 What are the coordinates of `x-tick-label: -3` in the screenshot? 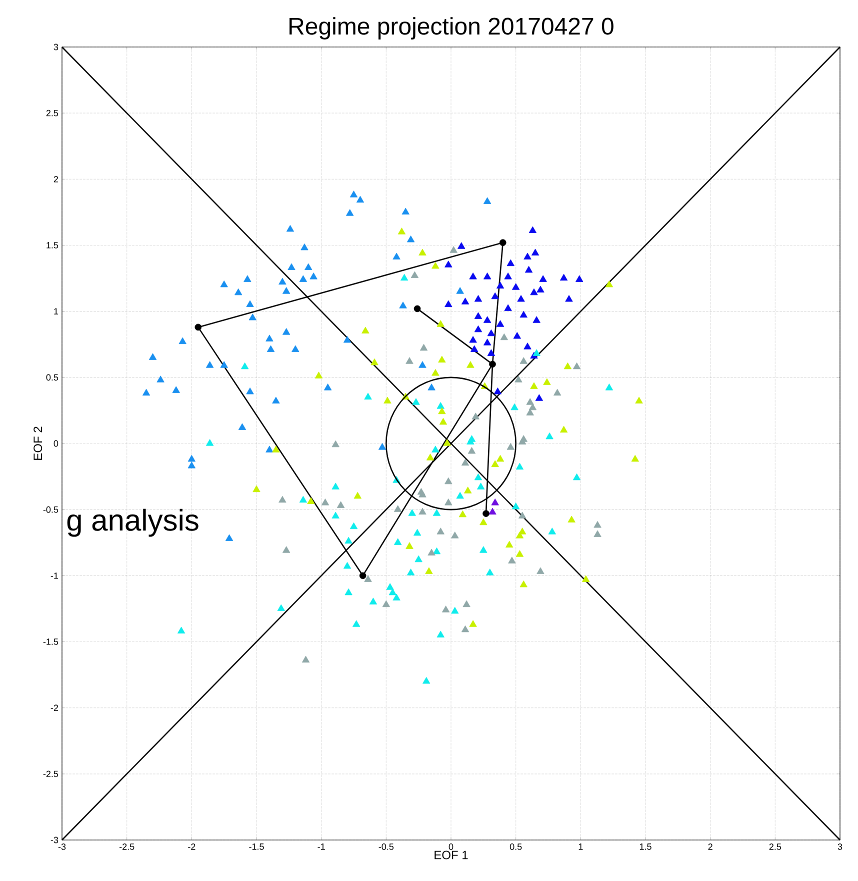 It's located at (62, 847).